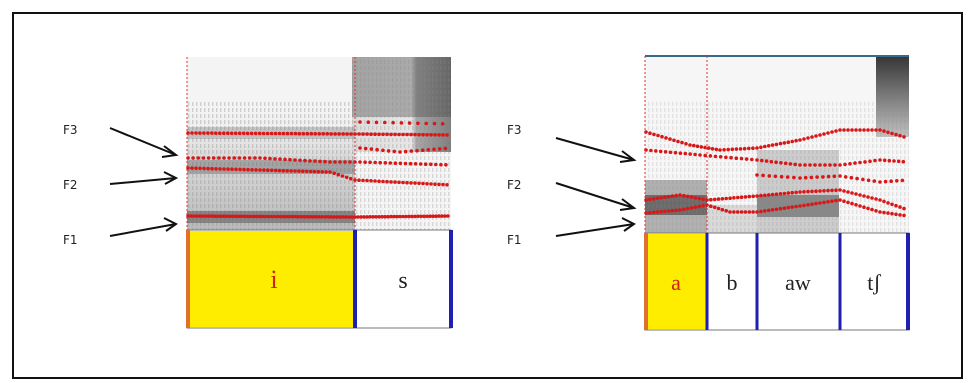 This screenshot has width=977, height=383. I want to click on right-f1-label: F1, so click(514, 240).